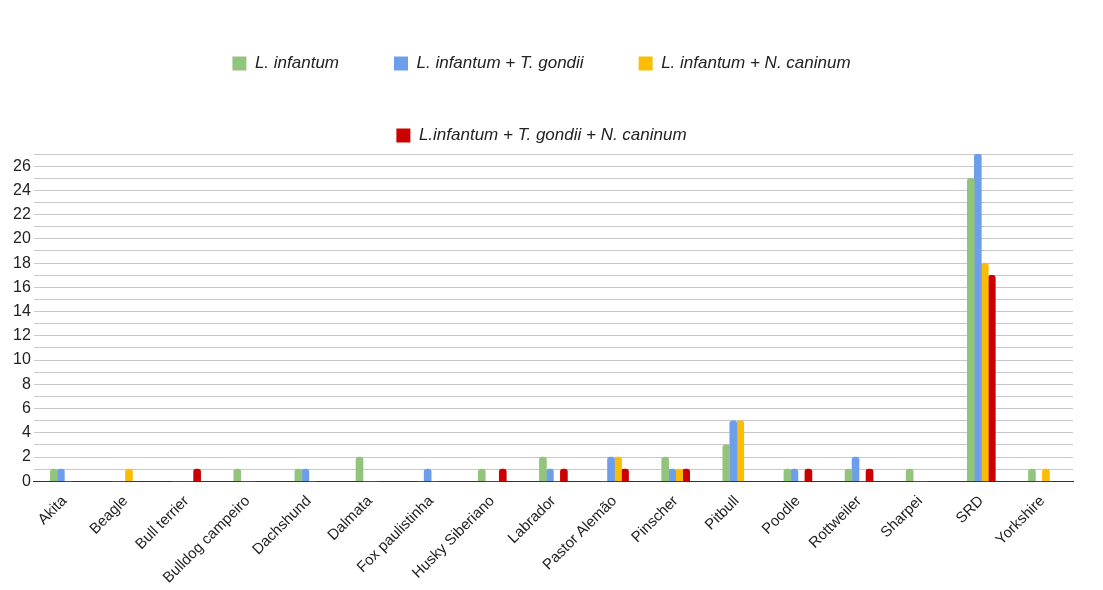 The height and width of the screenshot is (590, 1103). I want to click on y-tick-label: 12, so click(22, 335).